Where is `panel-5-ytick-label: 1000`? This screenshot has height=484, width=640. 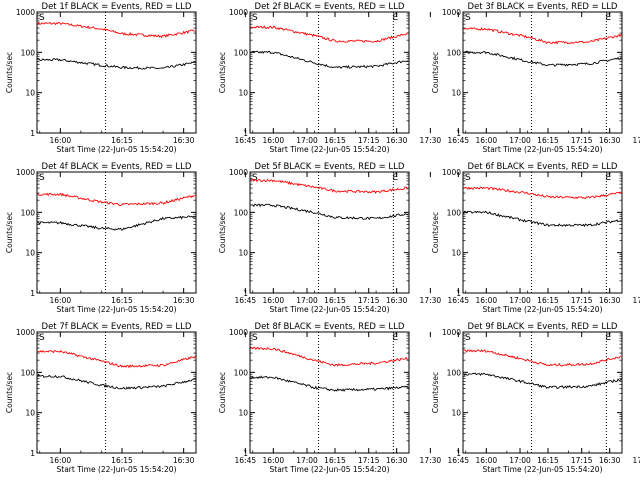
panel-5-ytick-label: 1000 is located at coordinates (238, 172).